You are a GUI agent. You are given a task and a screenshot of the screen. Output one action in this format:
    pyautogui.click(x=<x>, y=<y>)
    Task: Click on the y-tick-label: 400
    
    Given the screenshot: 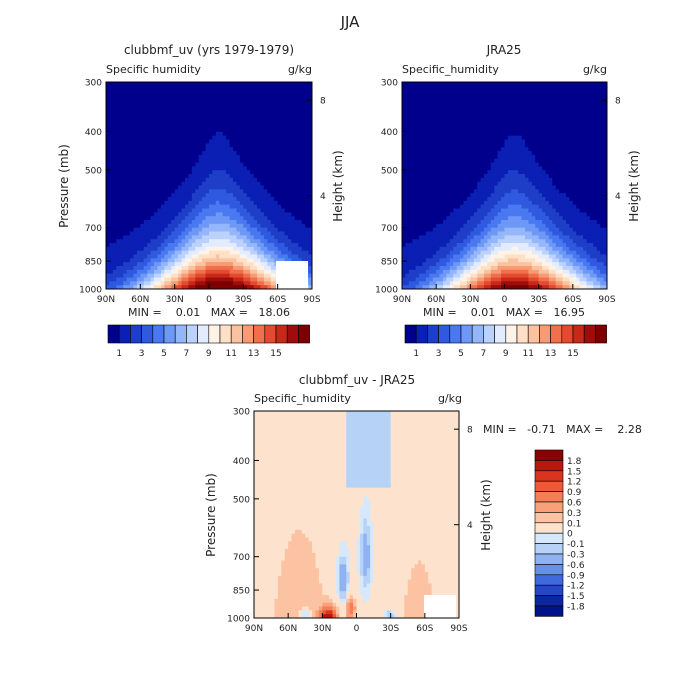 What is the action you would take?
    pyautogui.click(x=93, y=133)
    